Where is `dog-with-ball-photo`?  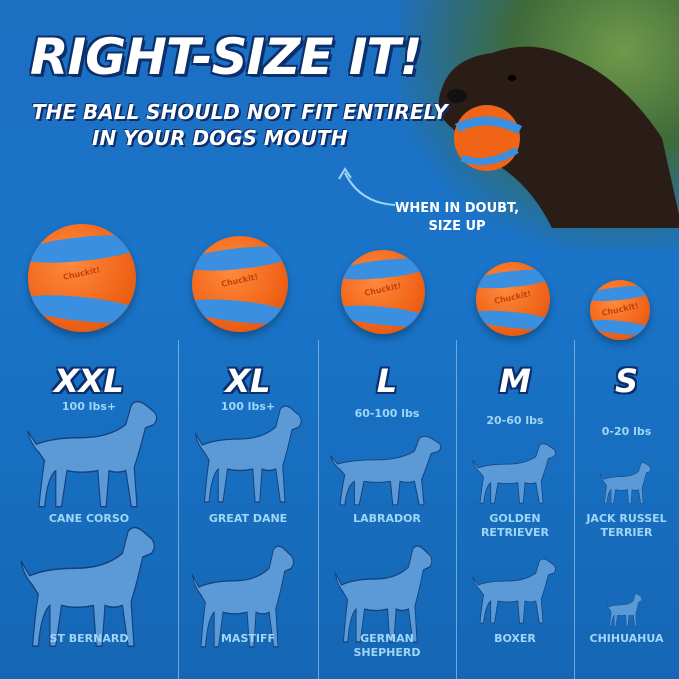
dog-with-ball-photo is located at coordinates (558, 137).